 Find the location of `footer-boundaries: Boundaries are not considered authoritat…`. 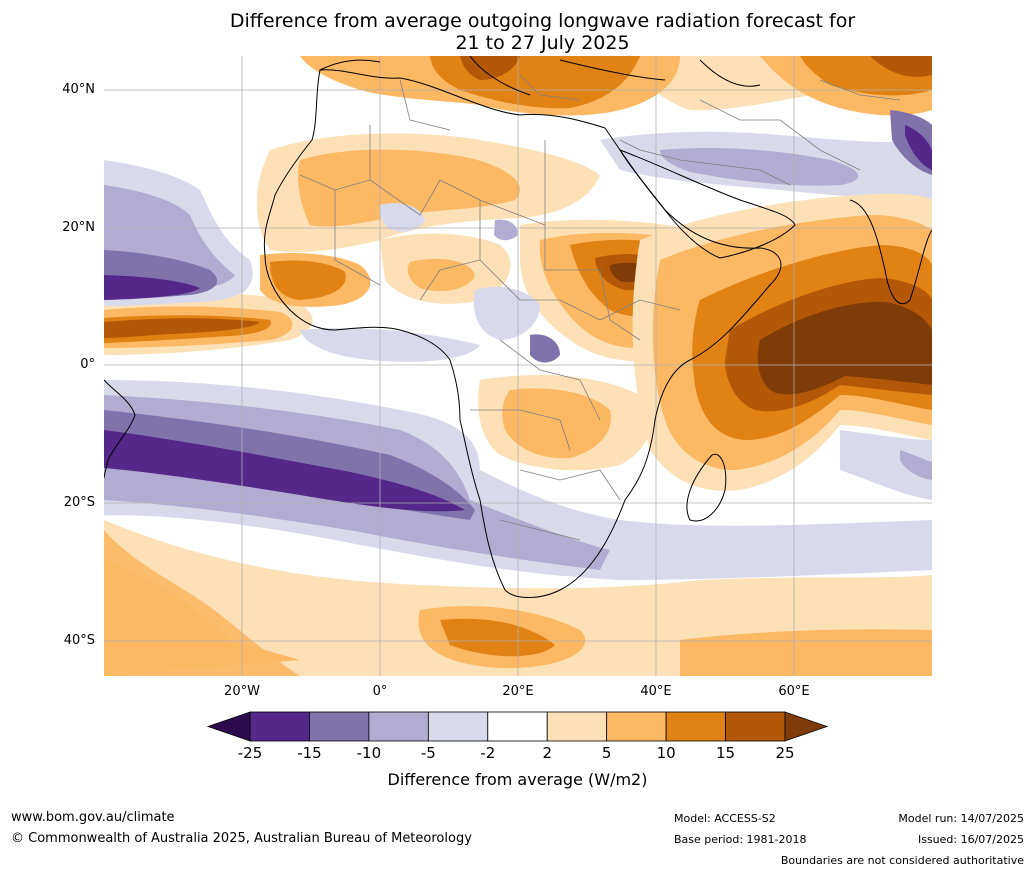

footer-boundaries: Boundaries are not considered authoritat… is located at coordinates (902, 860).